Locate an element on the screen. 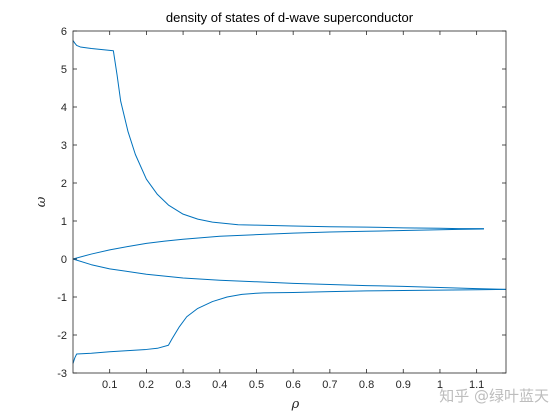  y-tick-label: 1 is located at coordinates (64, 222).